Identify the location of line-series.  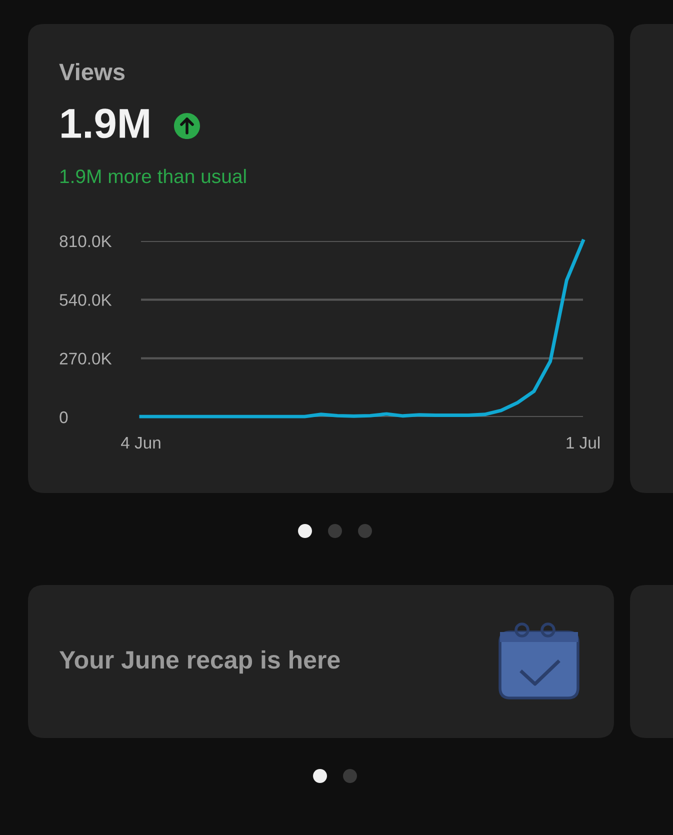
(362, 328).